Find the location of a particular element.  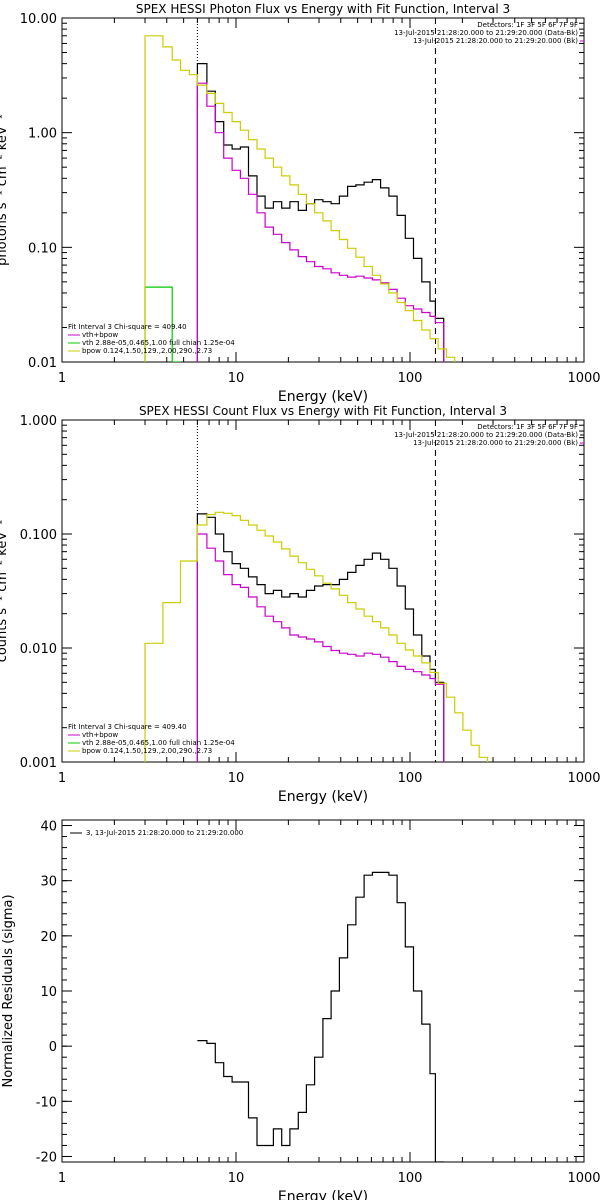

y-tick-label: 1.00 is located at coordinates (42, 134).